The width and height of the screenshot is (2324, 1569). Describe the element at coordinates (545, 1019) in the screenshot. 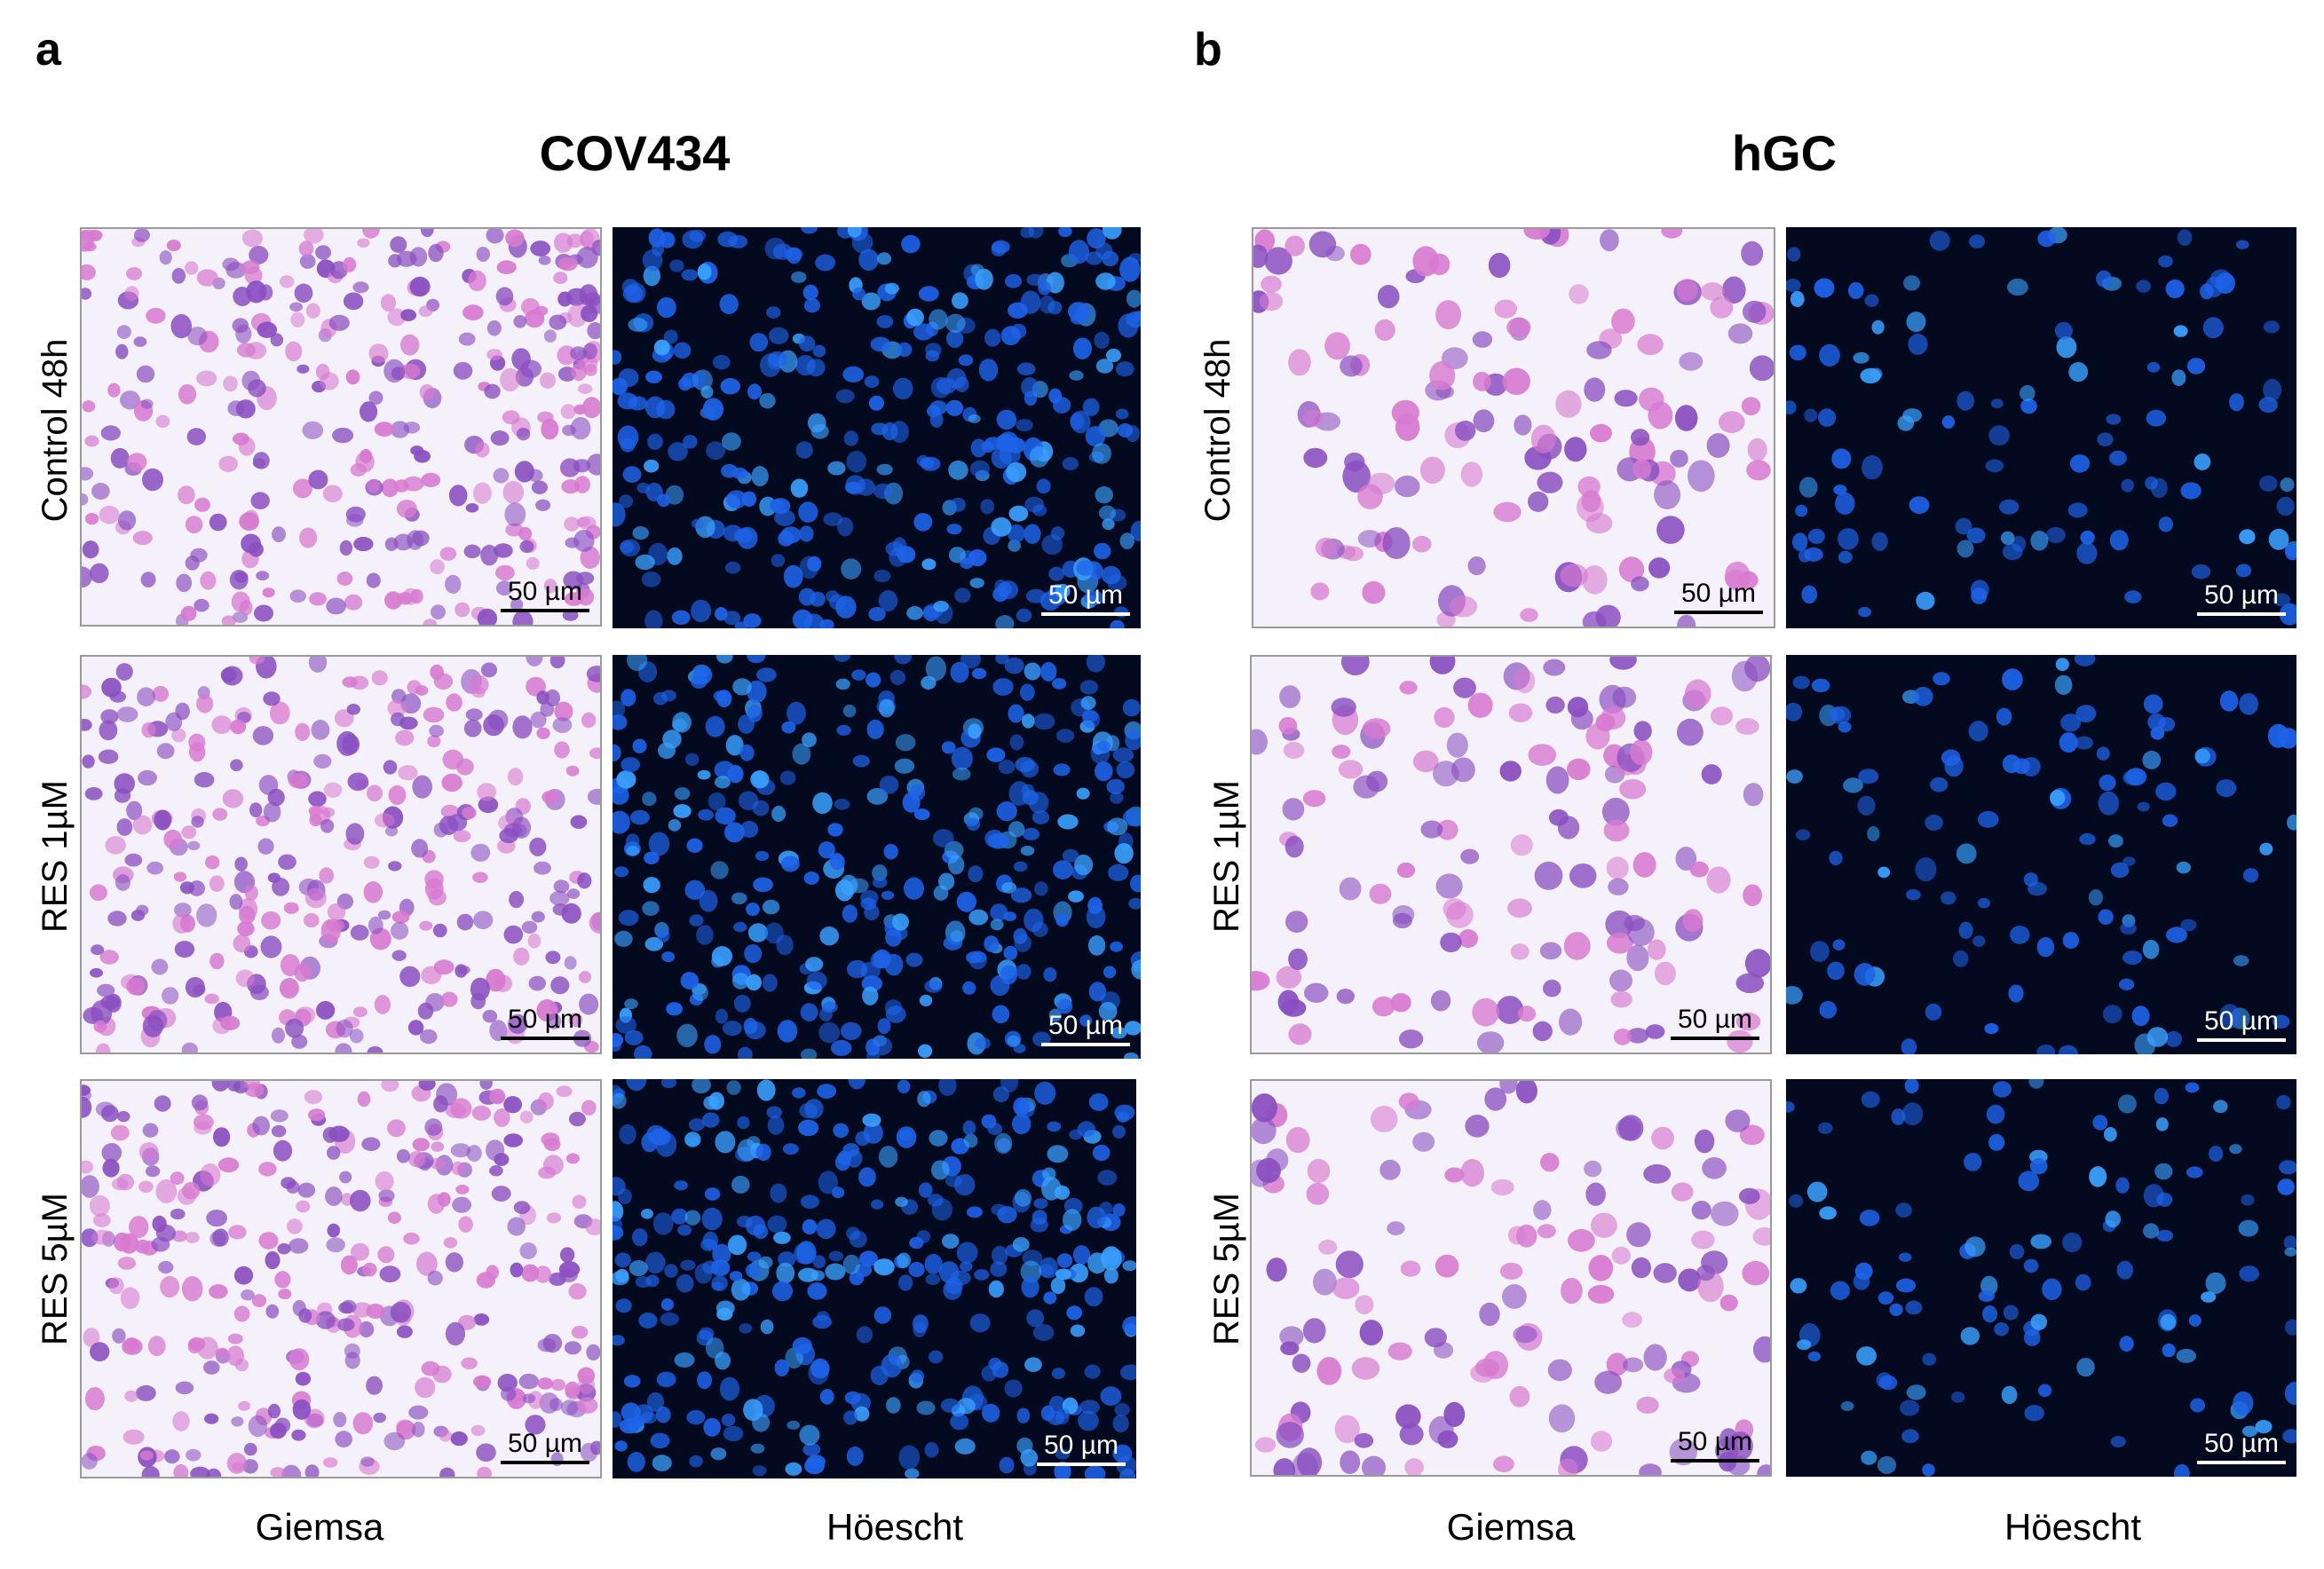

I see `scale-bar-label: 50 µm` at that location.